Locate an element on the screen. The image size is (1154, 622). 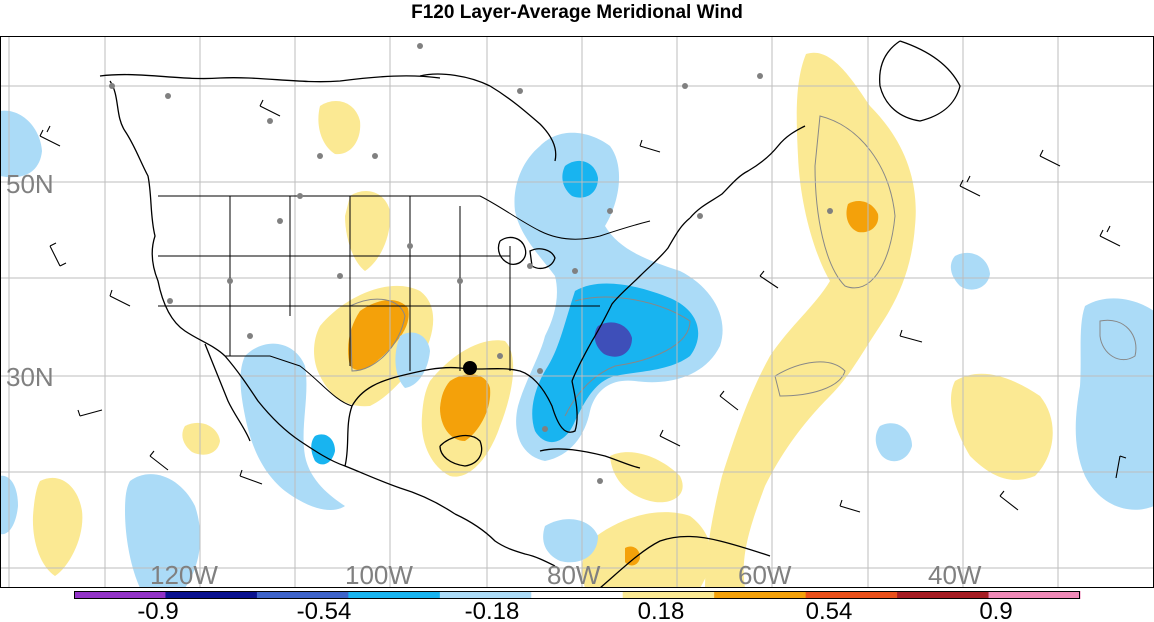
negative-region-alaska is located at coordinates (21, 144).